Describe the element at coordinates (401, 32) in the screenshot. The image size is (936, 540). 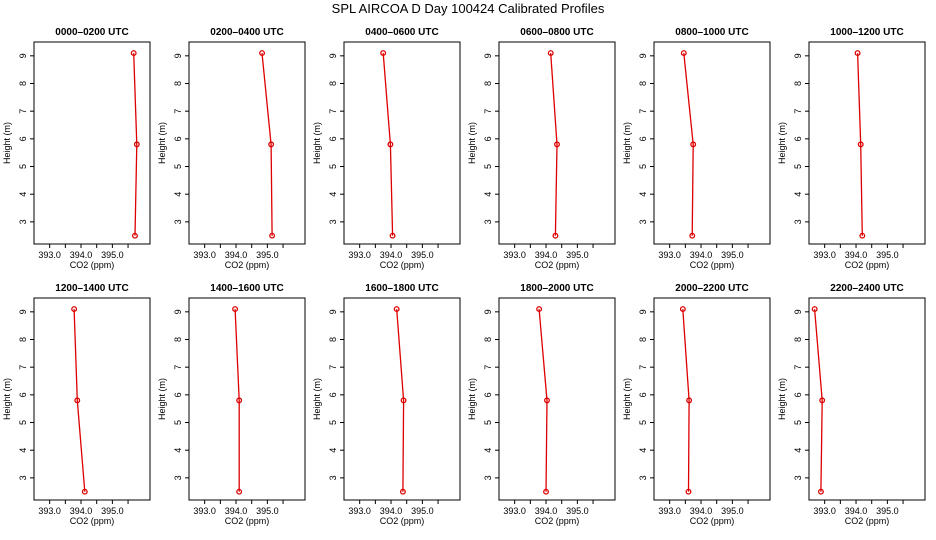
I see `panel-title: 0400–0600 UTC` at that location.